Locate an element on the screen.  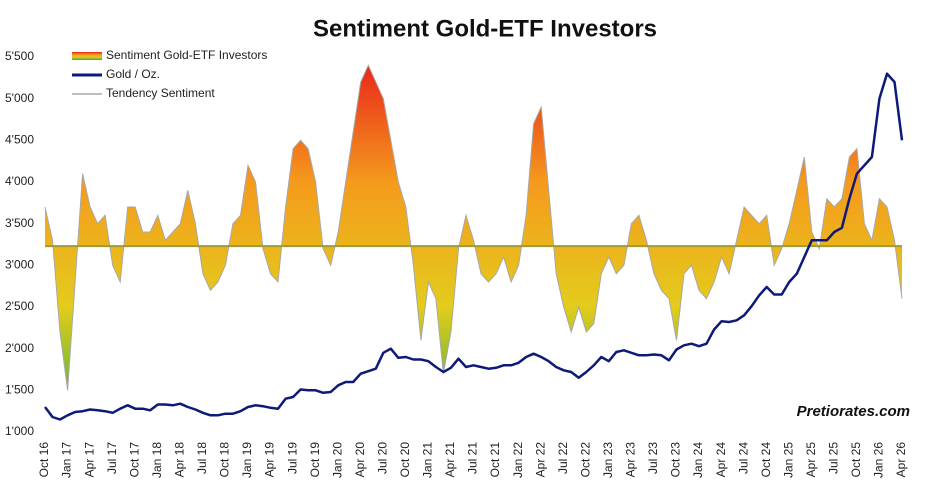
x-tick-label: Jan 24 is located at coordinates (698, 460).